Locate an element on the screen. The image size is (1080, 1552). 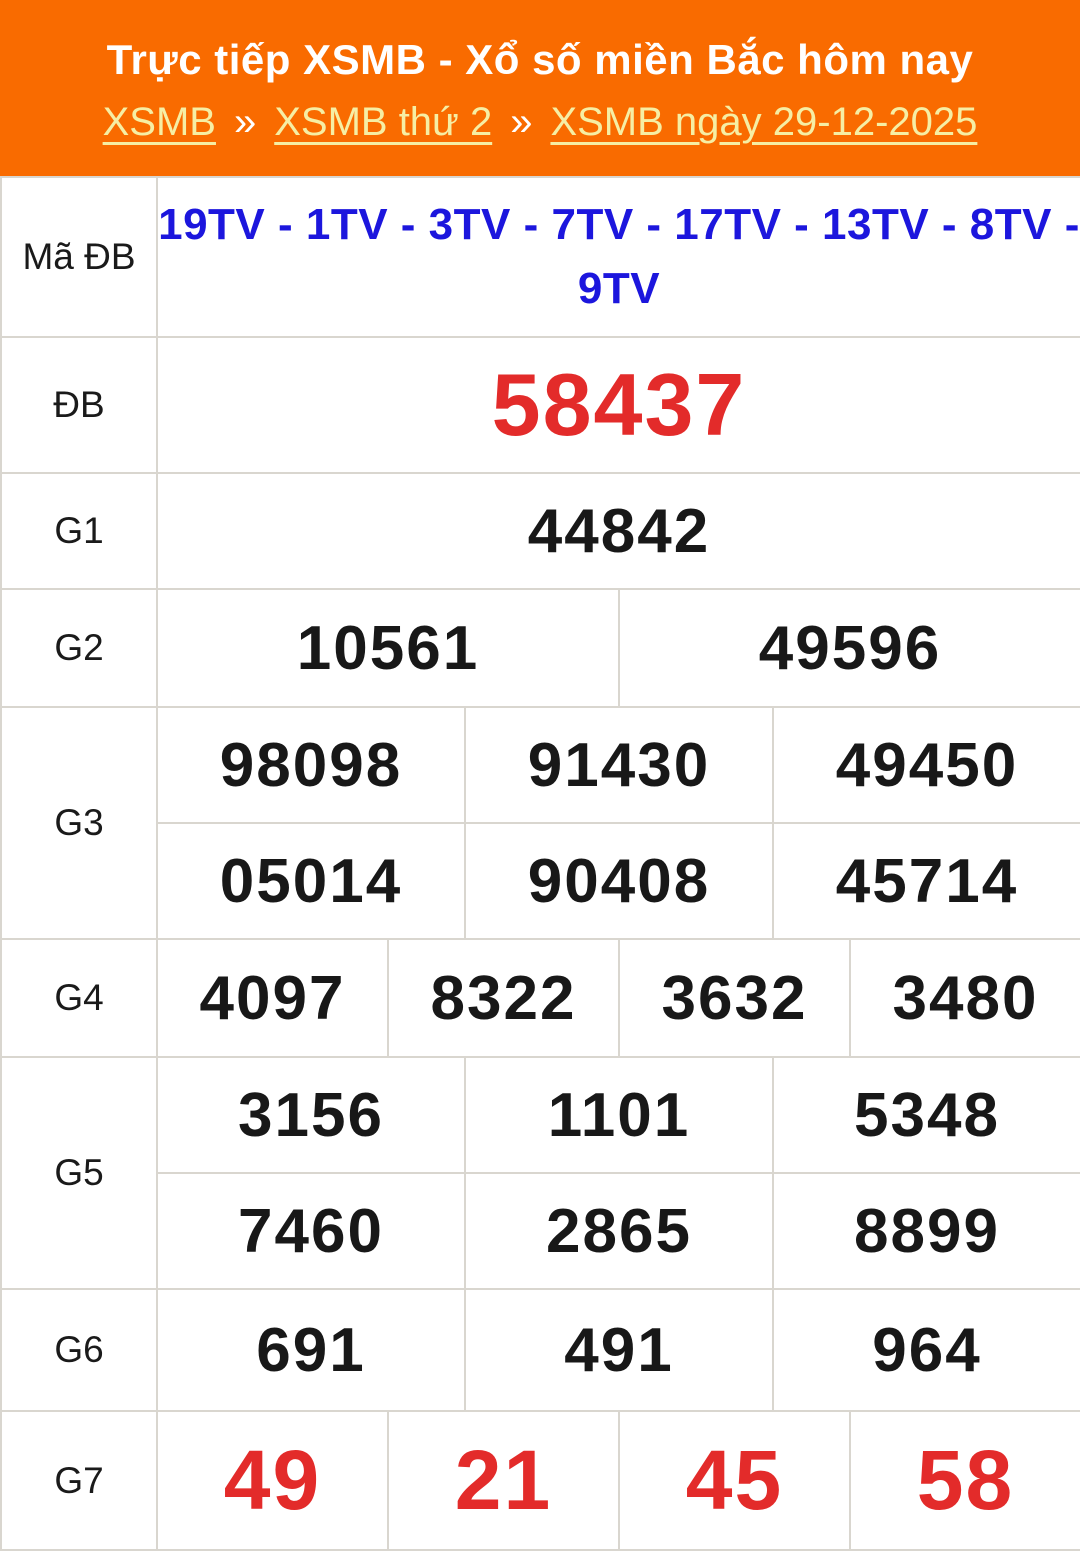
prize-label-ma-db: Mã ĐB is located at coordinates (79, 257).